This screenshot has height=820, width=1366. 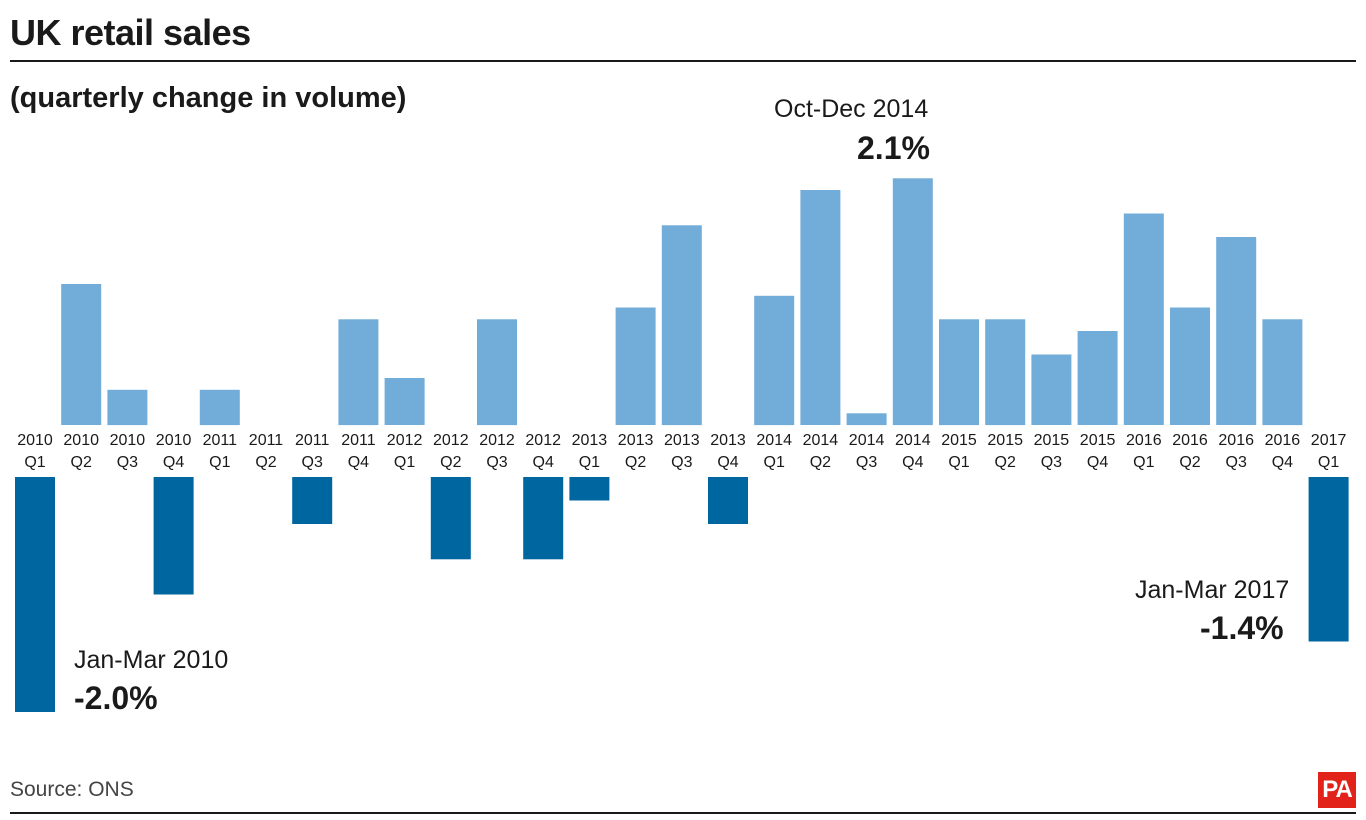 What do you see at coordinates (173, 536) in the screenshot?
I see `bar-2010-q4` at bounding box center [173, 536].